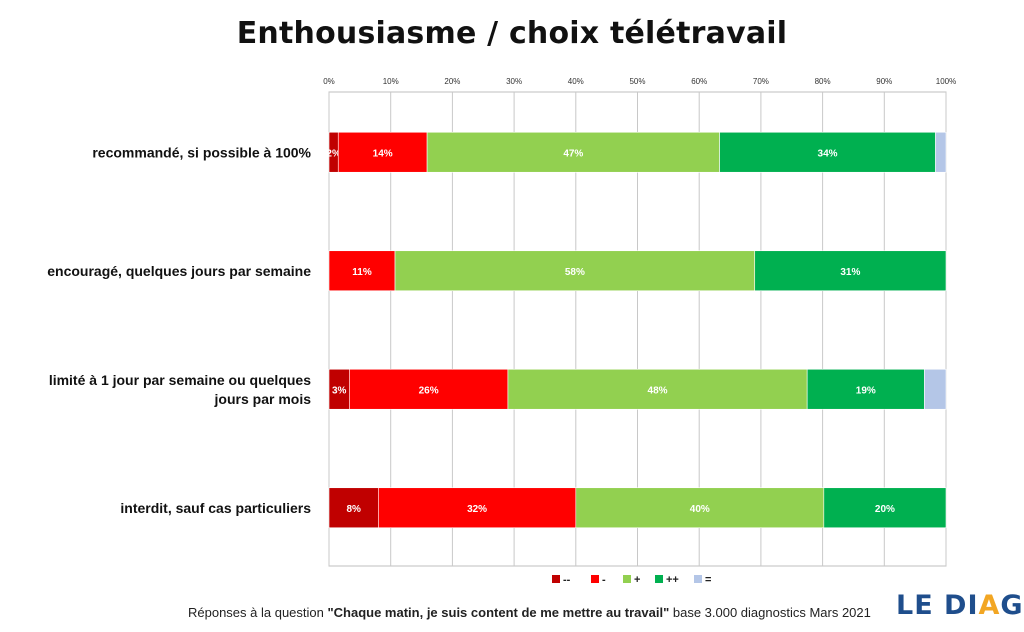  Describe the element at coordinates (946, 81) in the screenshot. I see `x-tick-label: 100%` at that location.